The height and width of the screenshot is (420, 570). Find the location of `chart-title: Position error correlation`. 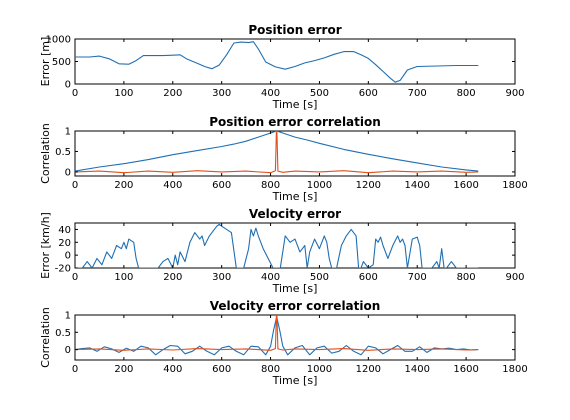

chart-title: Position error correlation is located at coordinates (295, 122).